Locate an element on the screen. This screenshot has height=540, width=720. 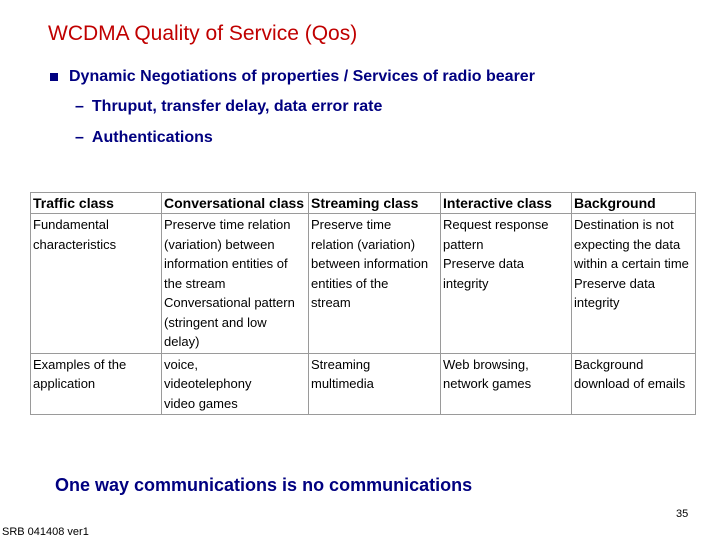
table-cell: Streaming multimedia is located at coordinates (374, 383).